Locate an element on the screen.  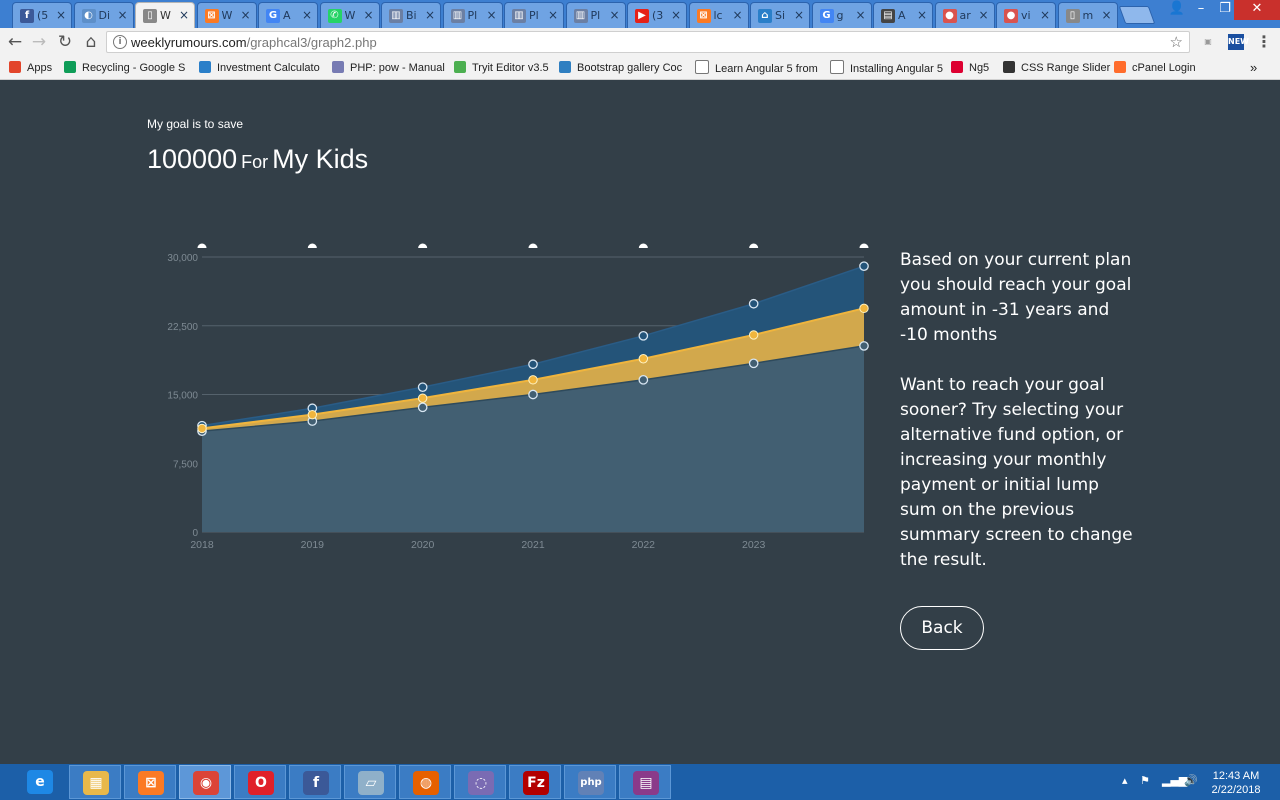
forward-arrow-icon: → is located at coordinates (39, 42).